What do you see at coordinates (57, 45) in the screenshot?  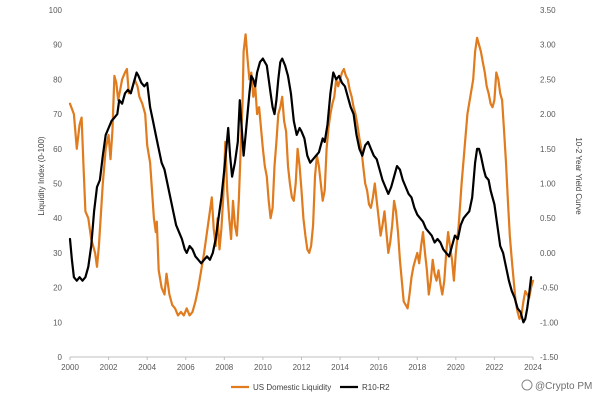 I see `y-tick-label: 90` at bounding box center [57, 45].